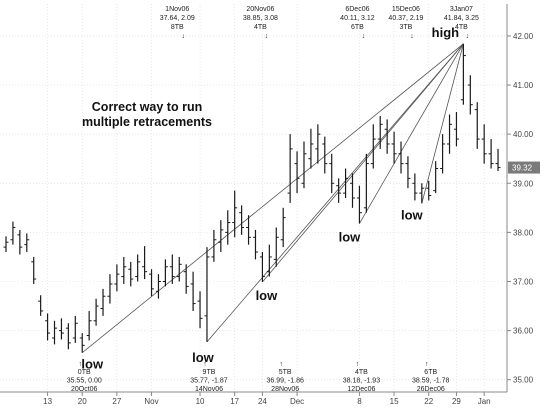 The width and height of the screenshot is (548, 408). What do you see at coordinates (430, 381) in the screenshot?
I see `annotation-line: 38.59, -1.78` at bounding box center [430, 381].